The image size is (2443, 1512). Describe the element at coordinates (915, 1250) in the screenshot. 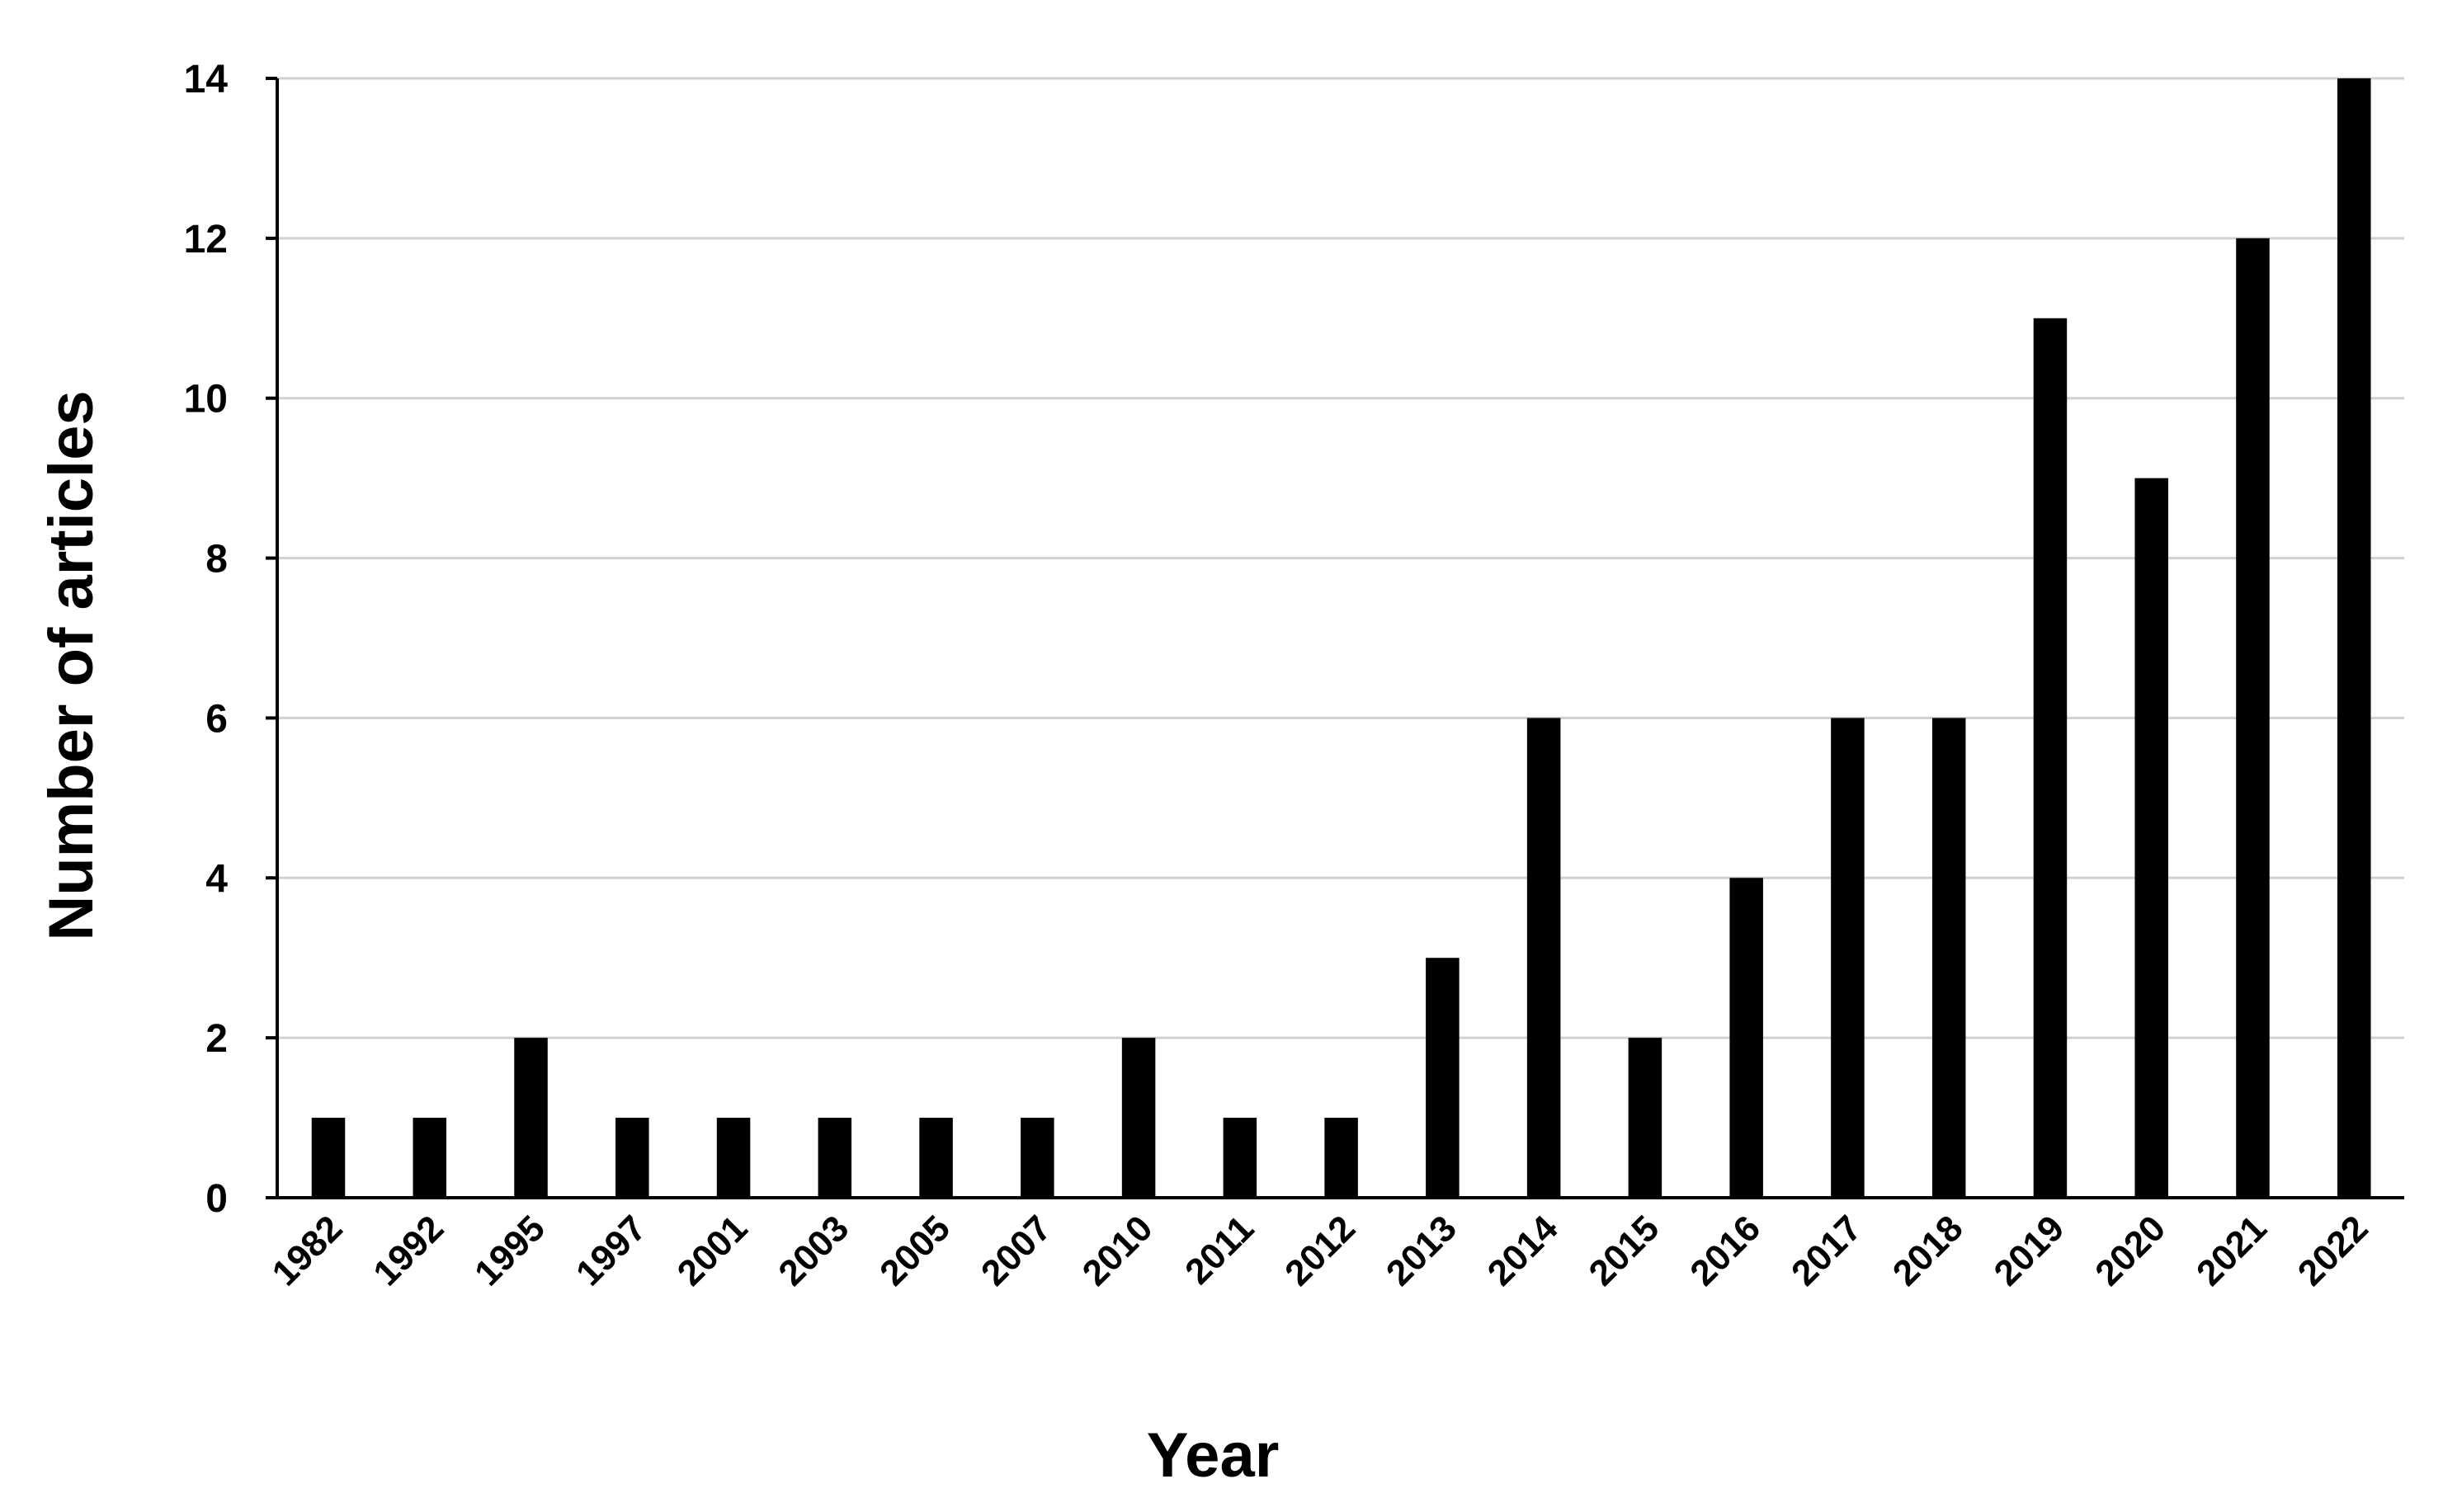

I see `x-tick-label: 2005` at that location.